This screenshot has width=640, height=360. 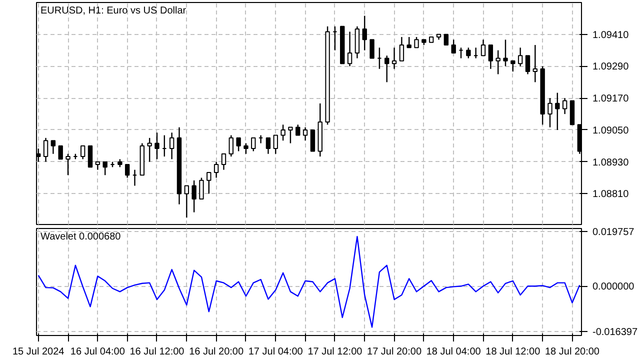 I want to click on y-tick-label: -0.016397, so click(x=615, y=332).